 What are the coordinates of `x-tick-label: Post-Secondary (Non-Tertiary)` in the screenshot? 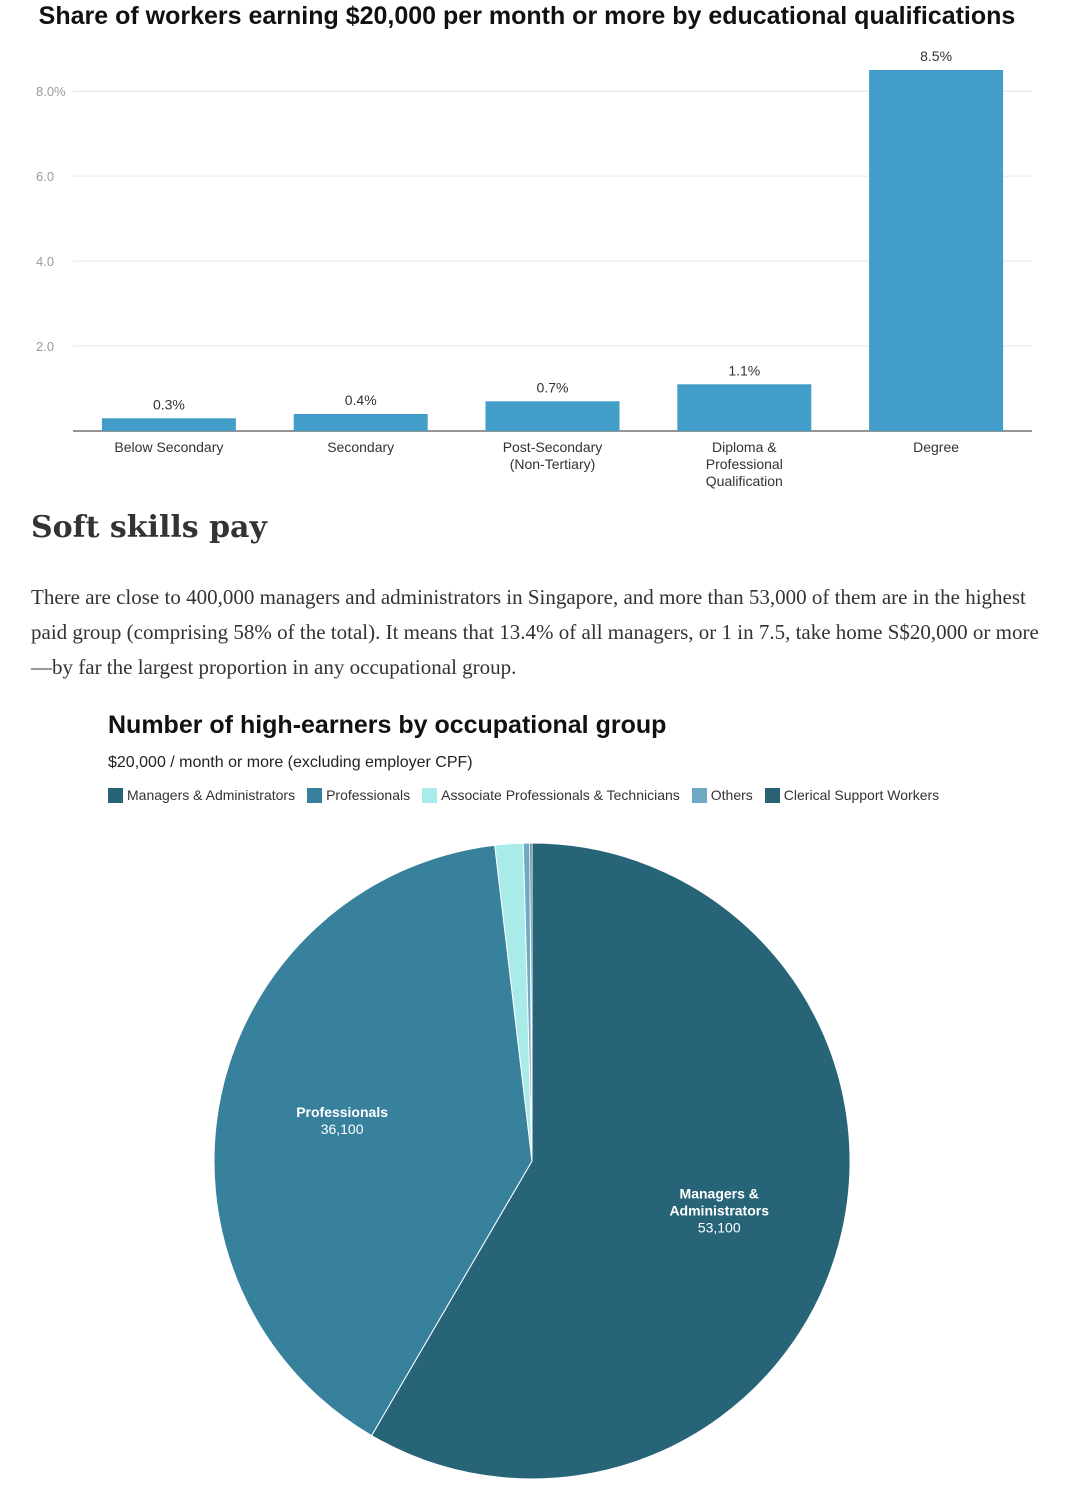 It's located at (553, 455).